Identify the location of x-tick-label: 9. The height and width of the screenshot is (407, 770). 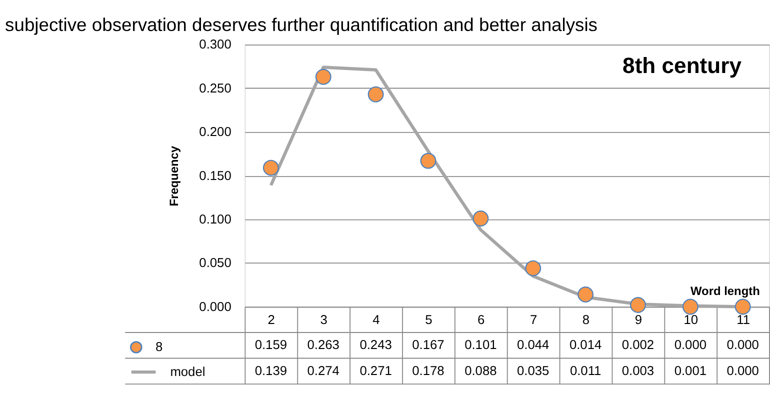
(638, 319).